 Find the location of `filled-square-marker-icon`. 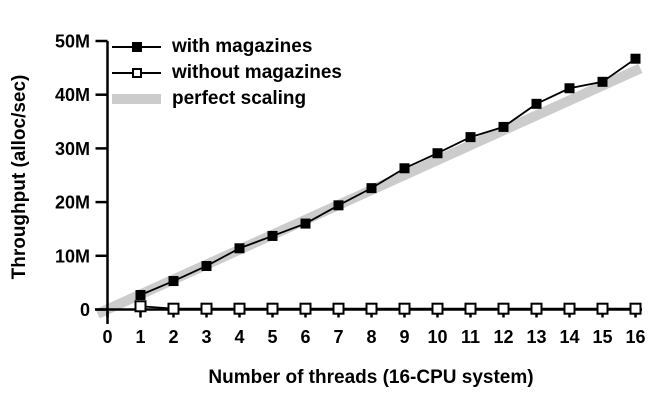

filled-square-marker-icon is located at coordinates (136, 47).